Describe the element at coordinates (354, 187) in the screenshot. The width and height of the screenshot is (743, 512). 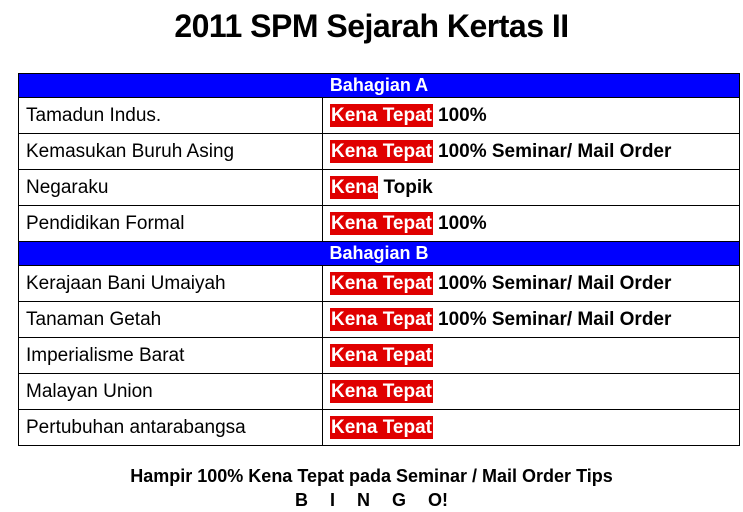
I see `highlight-badge: Kena` at that location.